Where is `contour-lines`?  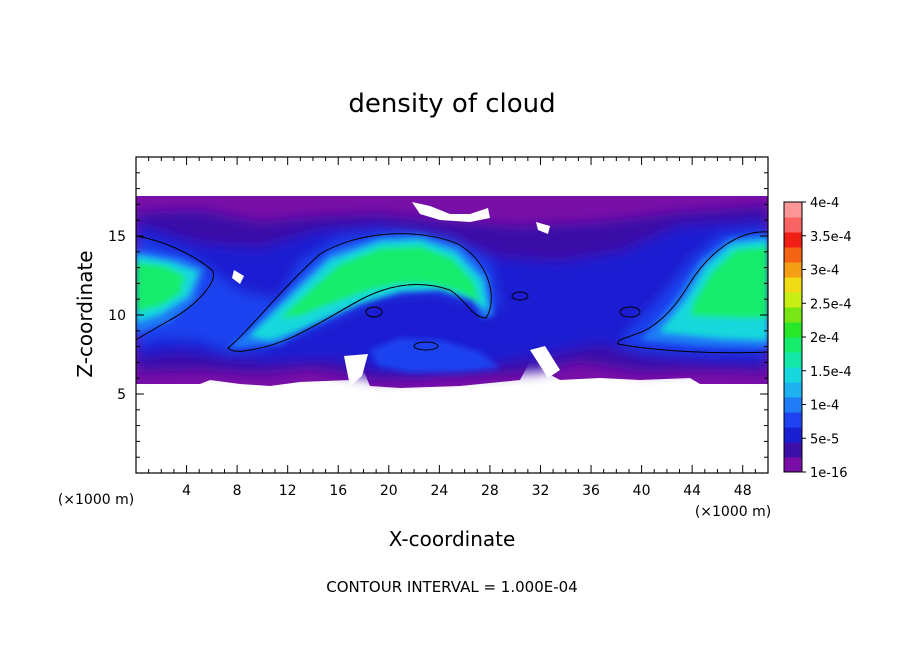 contour-lines is located at coordinates (452, 292).